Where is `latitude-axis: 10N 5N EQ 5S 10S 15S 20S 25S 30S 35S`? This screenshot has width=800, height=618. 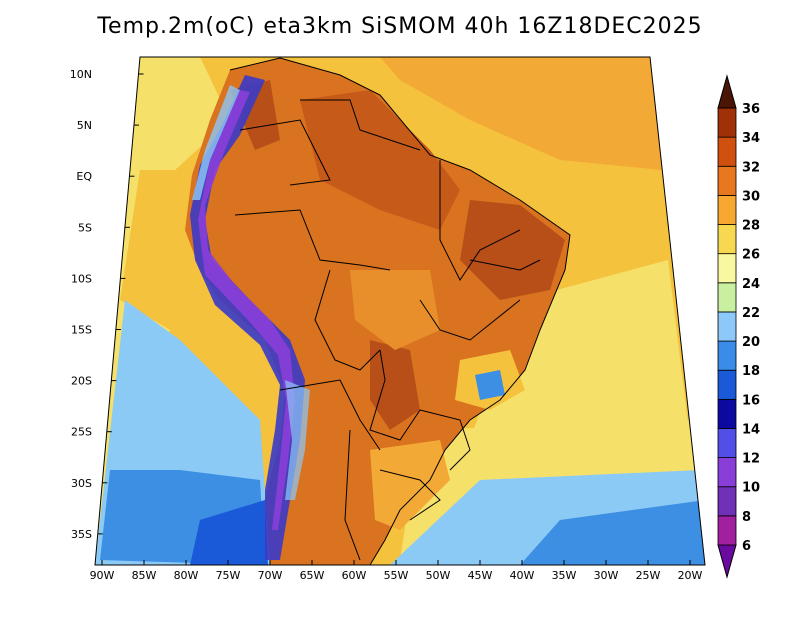 latitude-axis: 10N 5N EQ 5S 10S 15S 20S 25S 30S 35S is located at coordinates (107, 304).